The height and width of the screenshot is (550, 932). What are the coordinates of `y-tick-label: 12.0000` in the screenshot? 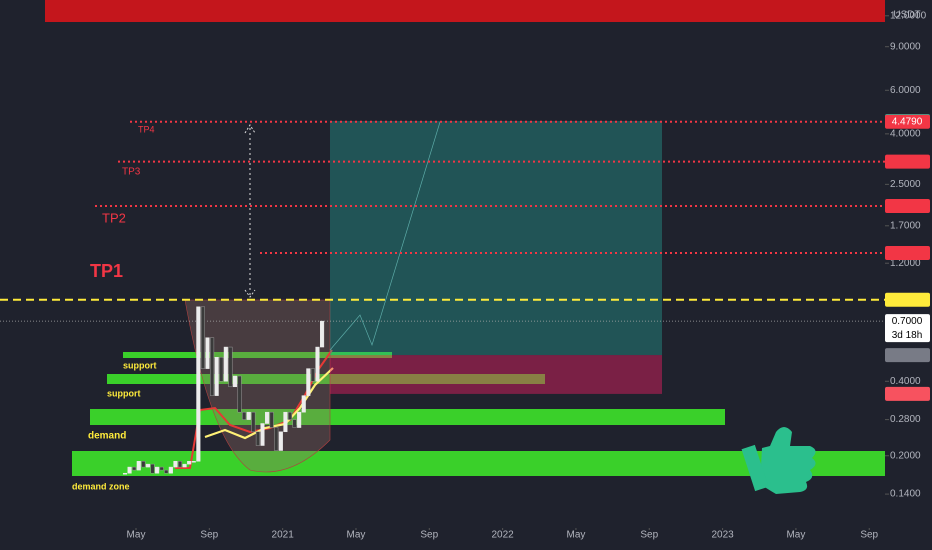 It's located at (908, 15).